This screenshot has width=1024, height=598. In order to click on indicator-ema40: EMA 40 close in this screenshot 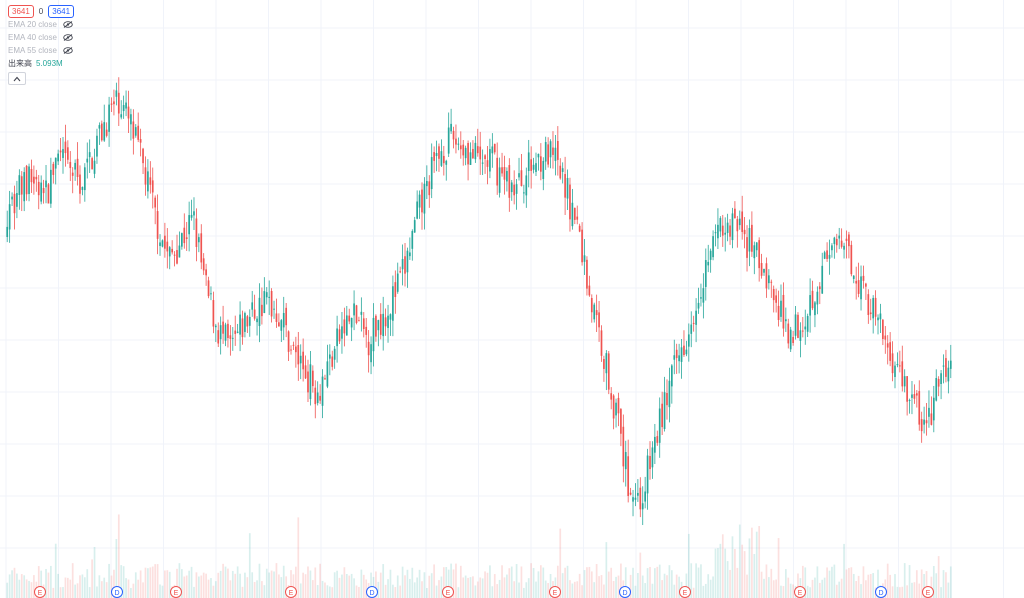, I will do `click(41, 37)`.